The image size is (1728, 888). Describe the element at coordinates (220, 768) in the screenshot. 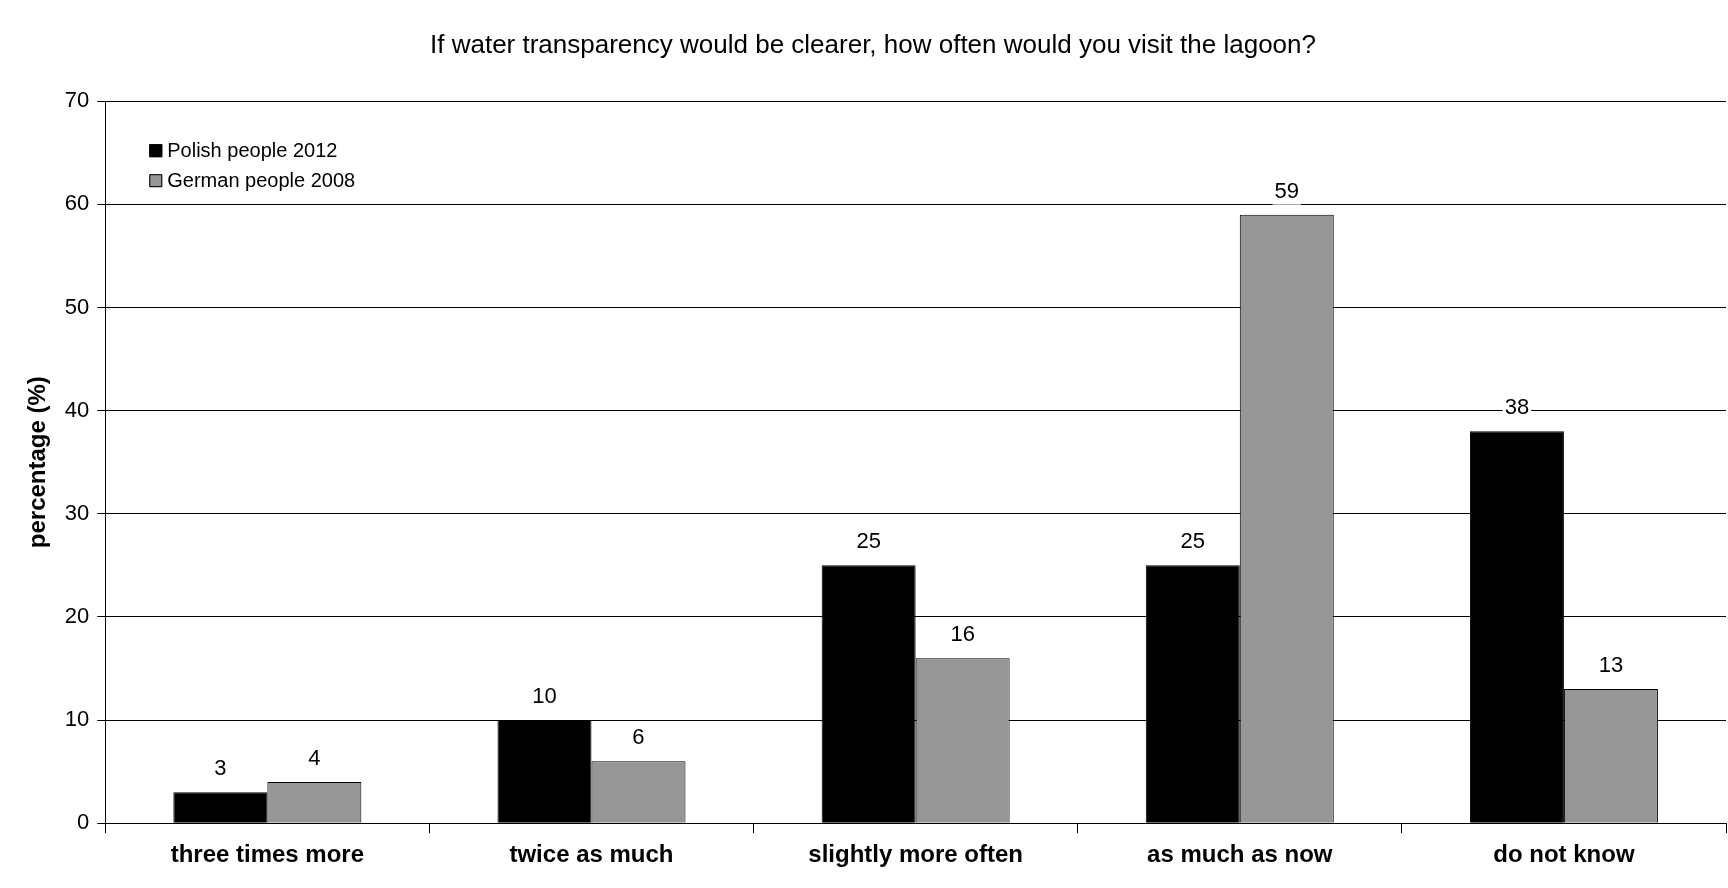

I see `data-label: 3` at that location.